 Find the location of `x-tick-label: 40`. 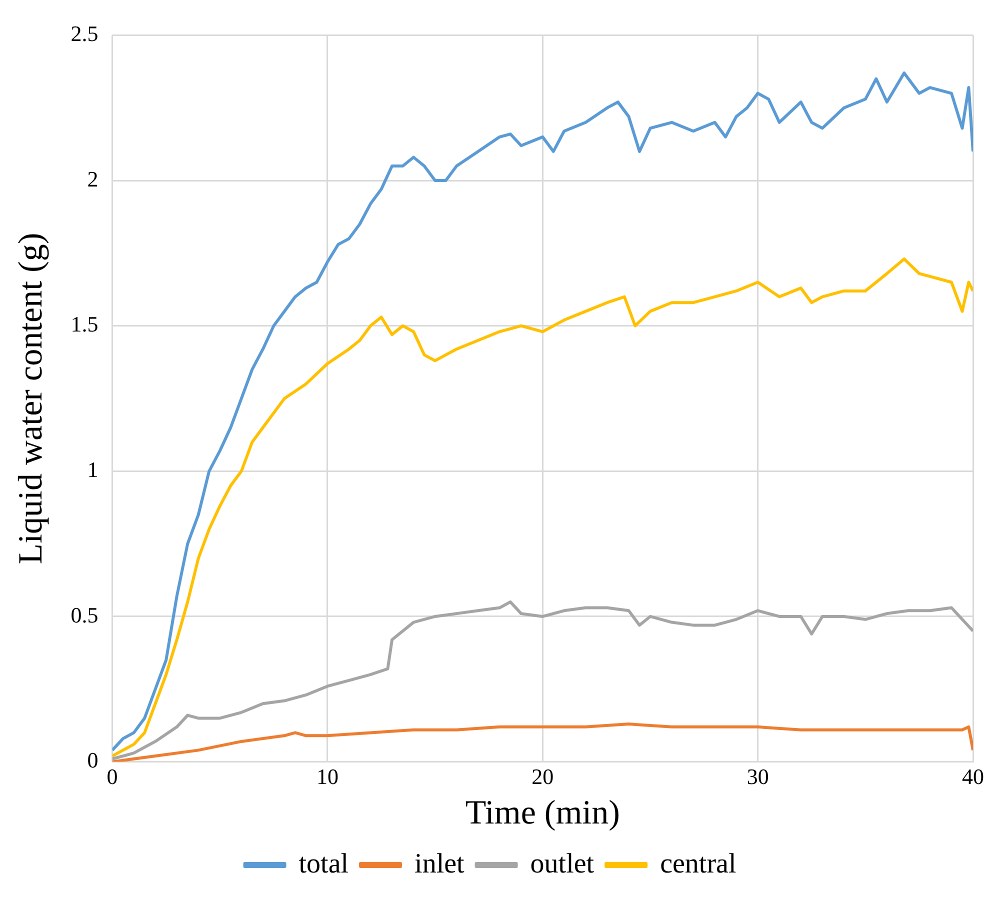

x-tick-label: 40 is located at coordinates (973, 776).